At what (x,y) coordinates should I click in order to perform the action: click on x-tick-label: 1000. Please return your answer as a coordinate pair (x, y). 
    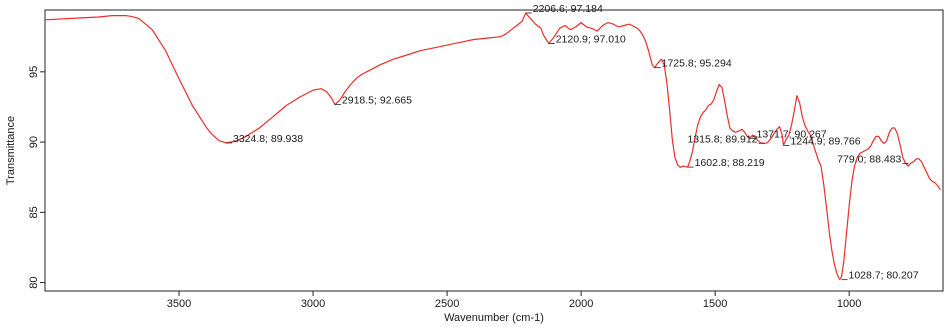
    Looking at the image, I should click on (849, 304).